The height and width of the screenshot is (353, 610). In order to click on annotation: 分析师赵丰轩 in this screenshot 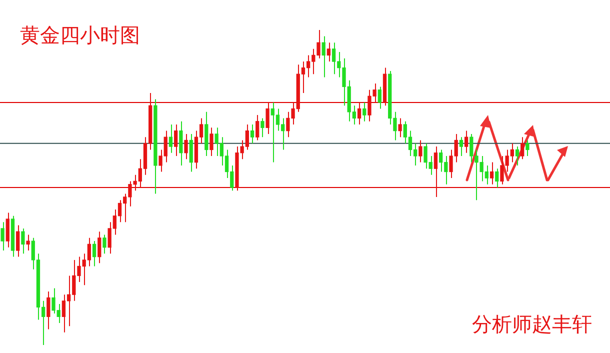, I will do `click(532, 324)`.